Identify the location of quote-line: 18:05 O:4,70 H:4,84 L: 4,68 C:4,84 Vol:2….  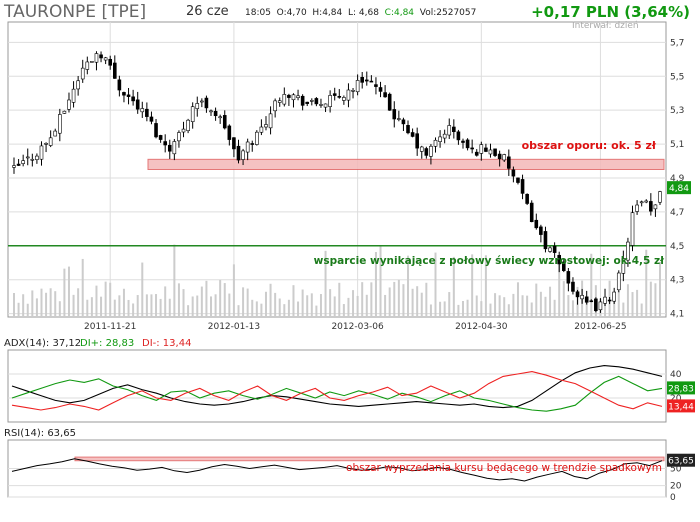
(360, 13).